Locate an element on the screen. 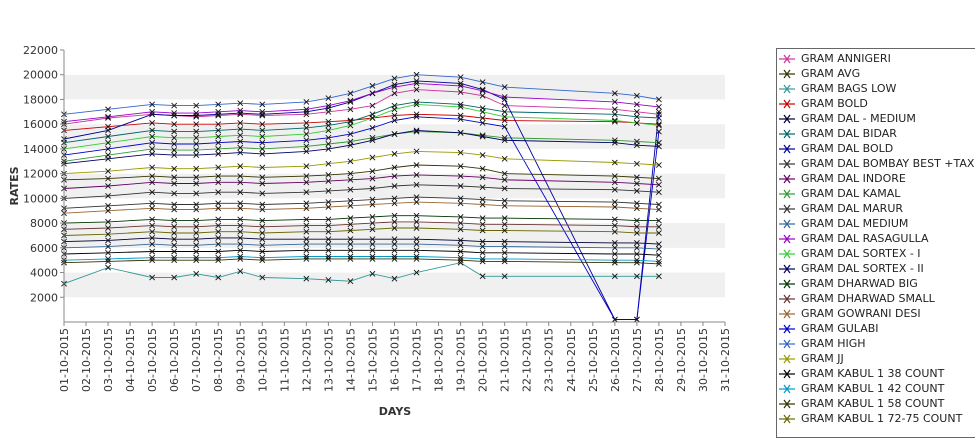  y-tick-label: 8000 is located at coordinates (44, 223).